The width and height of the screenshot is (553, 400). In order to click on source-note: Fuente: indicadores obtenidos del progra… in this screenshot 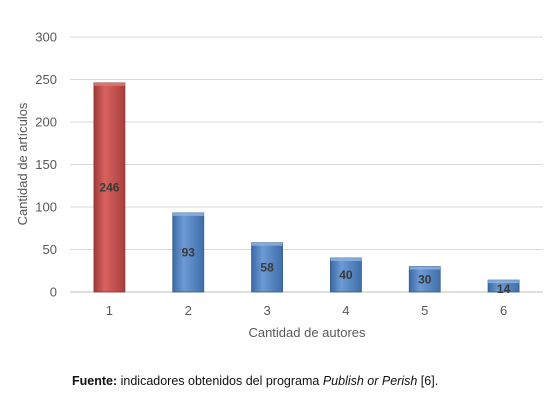, I will do `click(255, 381)`.